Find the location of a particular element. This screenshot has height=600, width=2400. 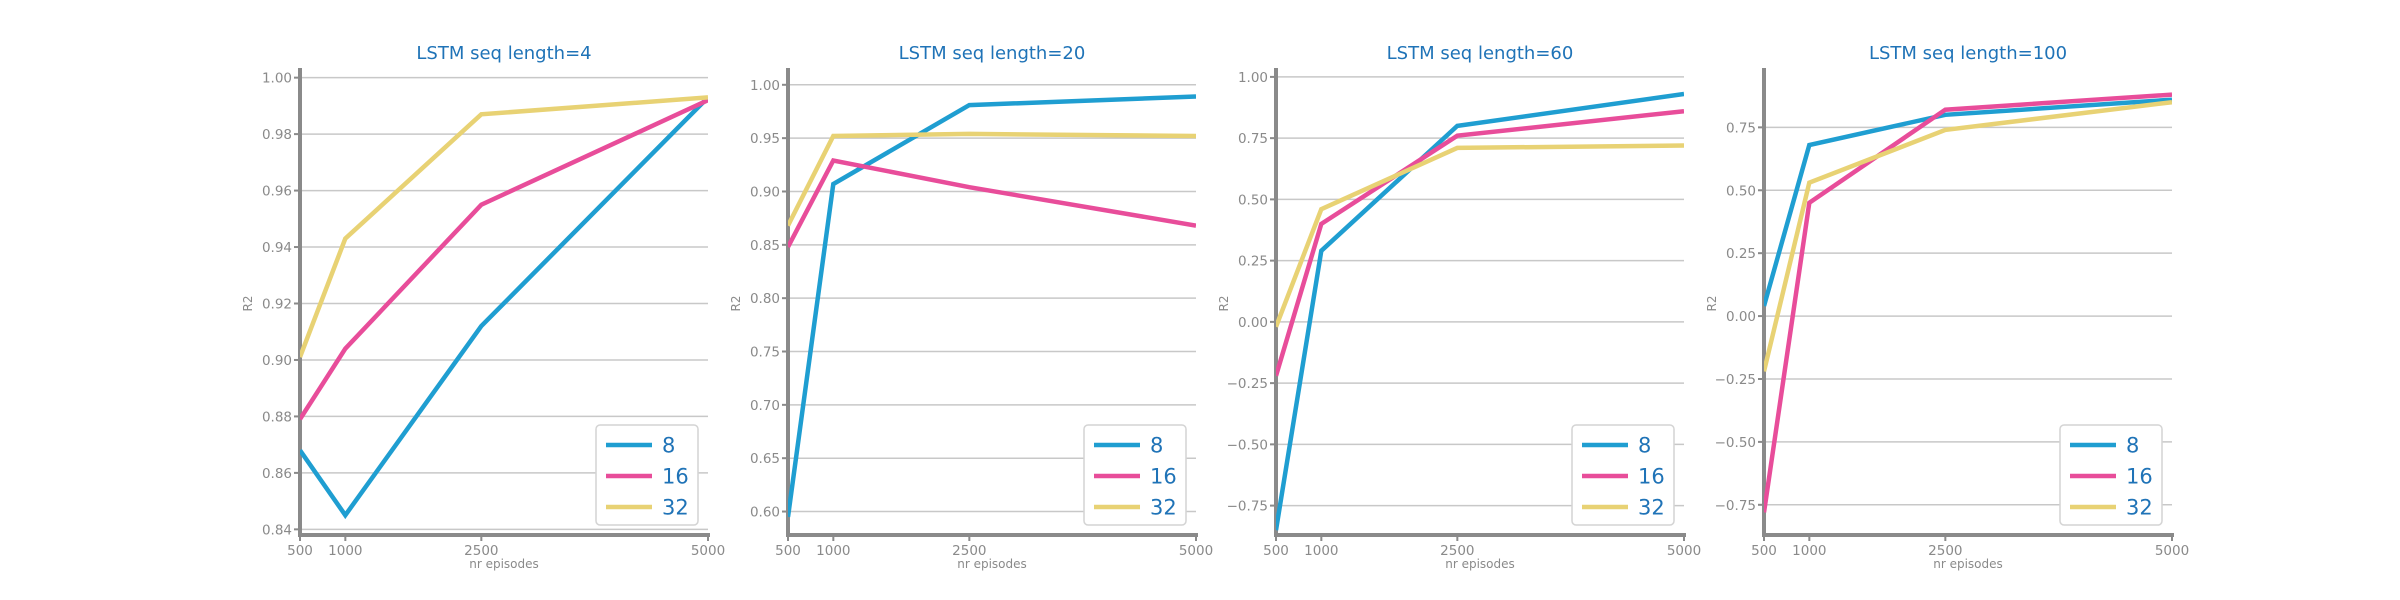

chart-title: LSTM seq length=20 is located at coordinates (992, 53).